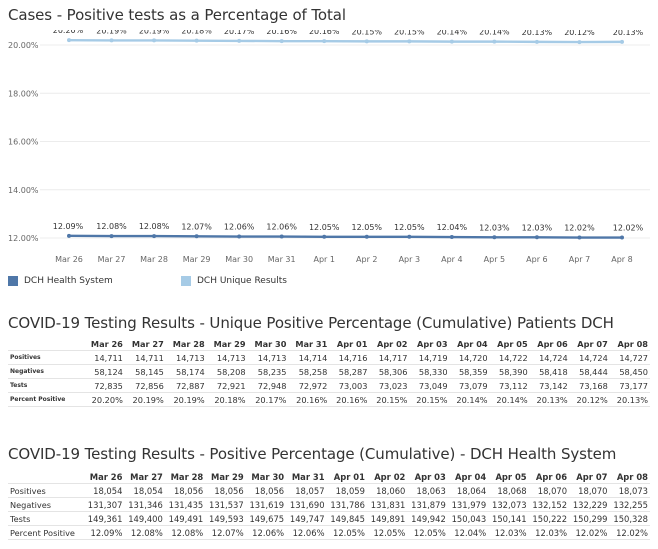 The height and width of the screenshot is (549, 658). Describe the element at coordinates (46, 532) in the screenshot. I see `row-label: Percent Positive` at that location.